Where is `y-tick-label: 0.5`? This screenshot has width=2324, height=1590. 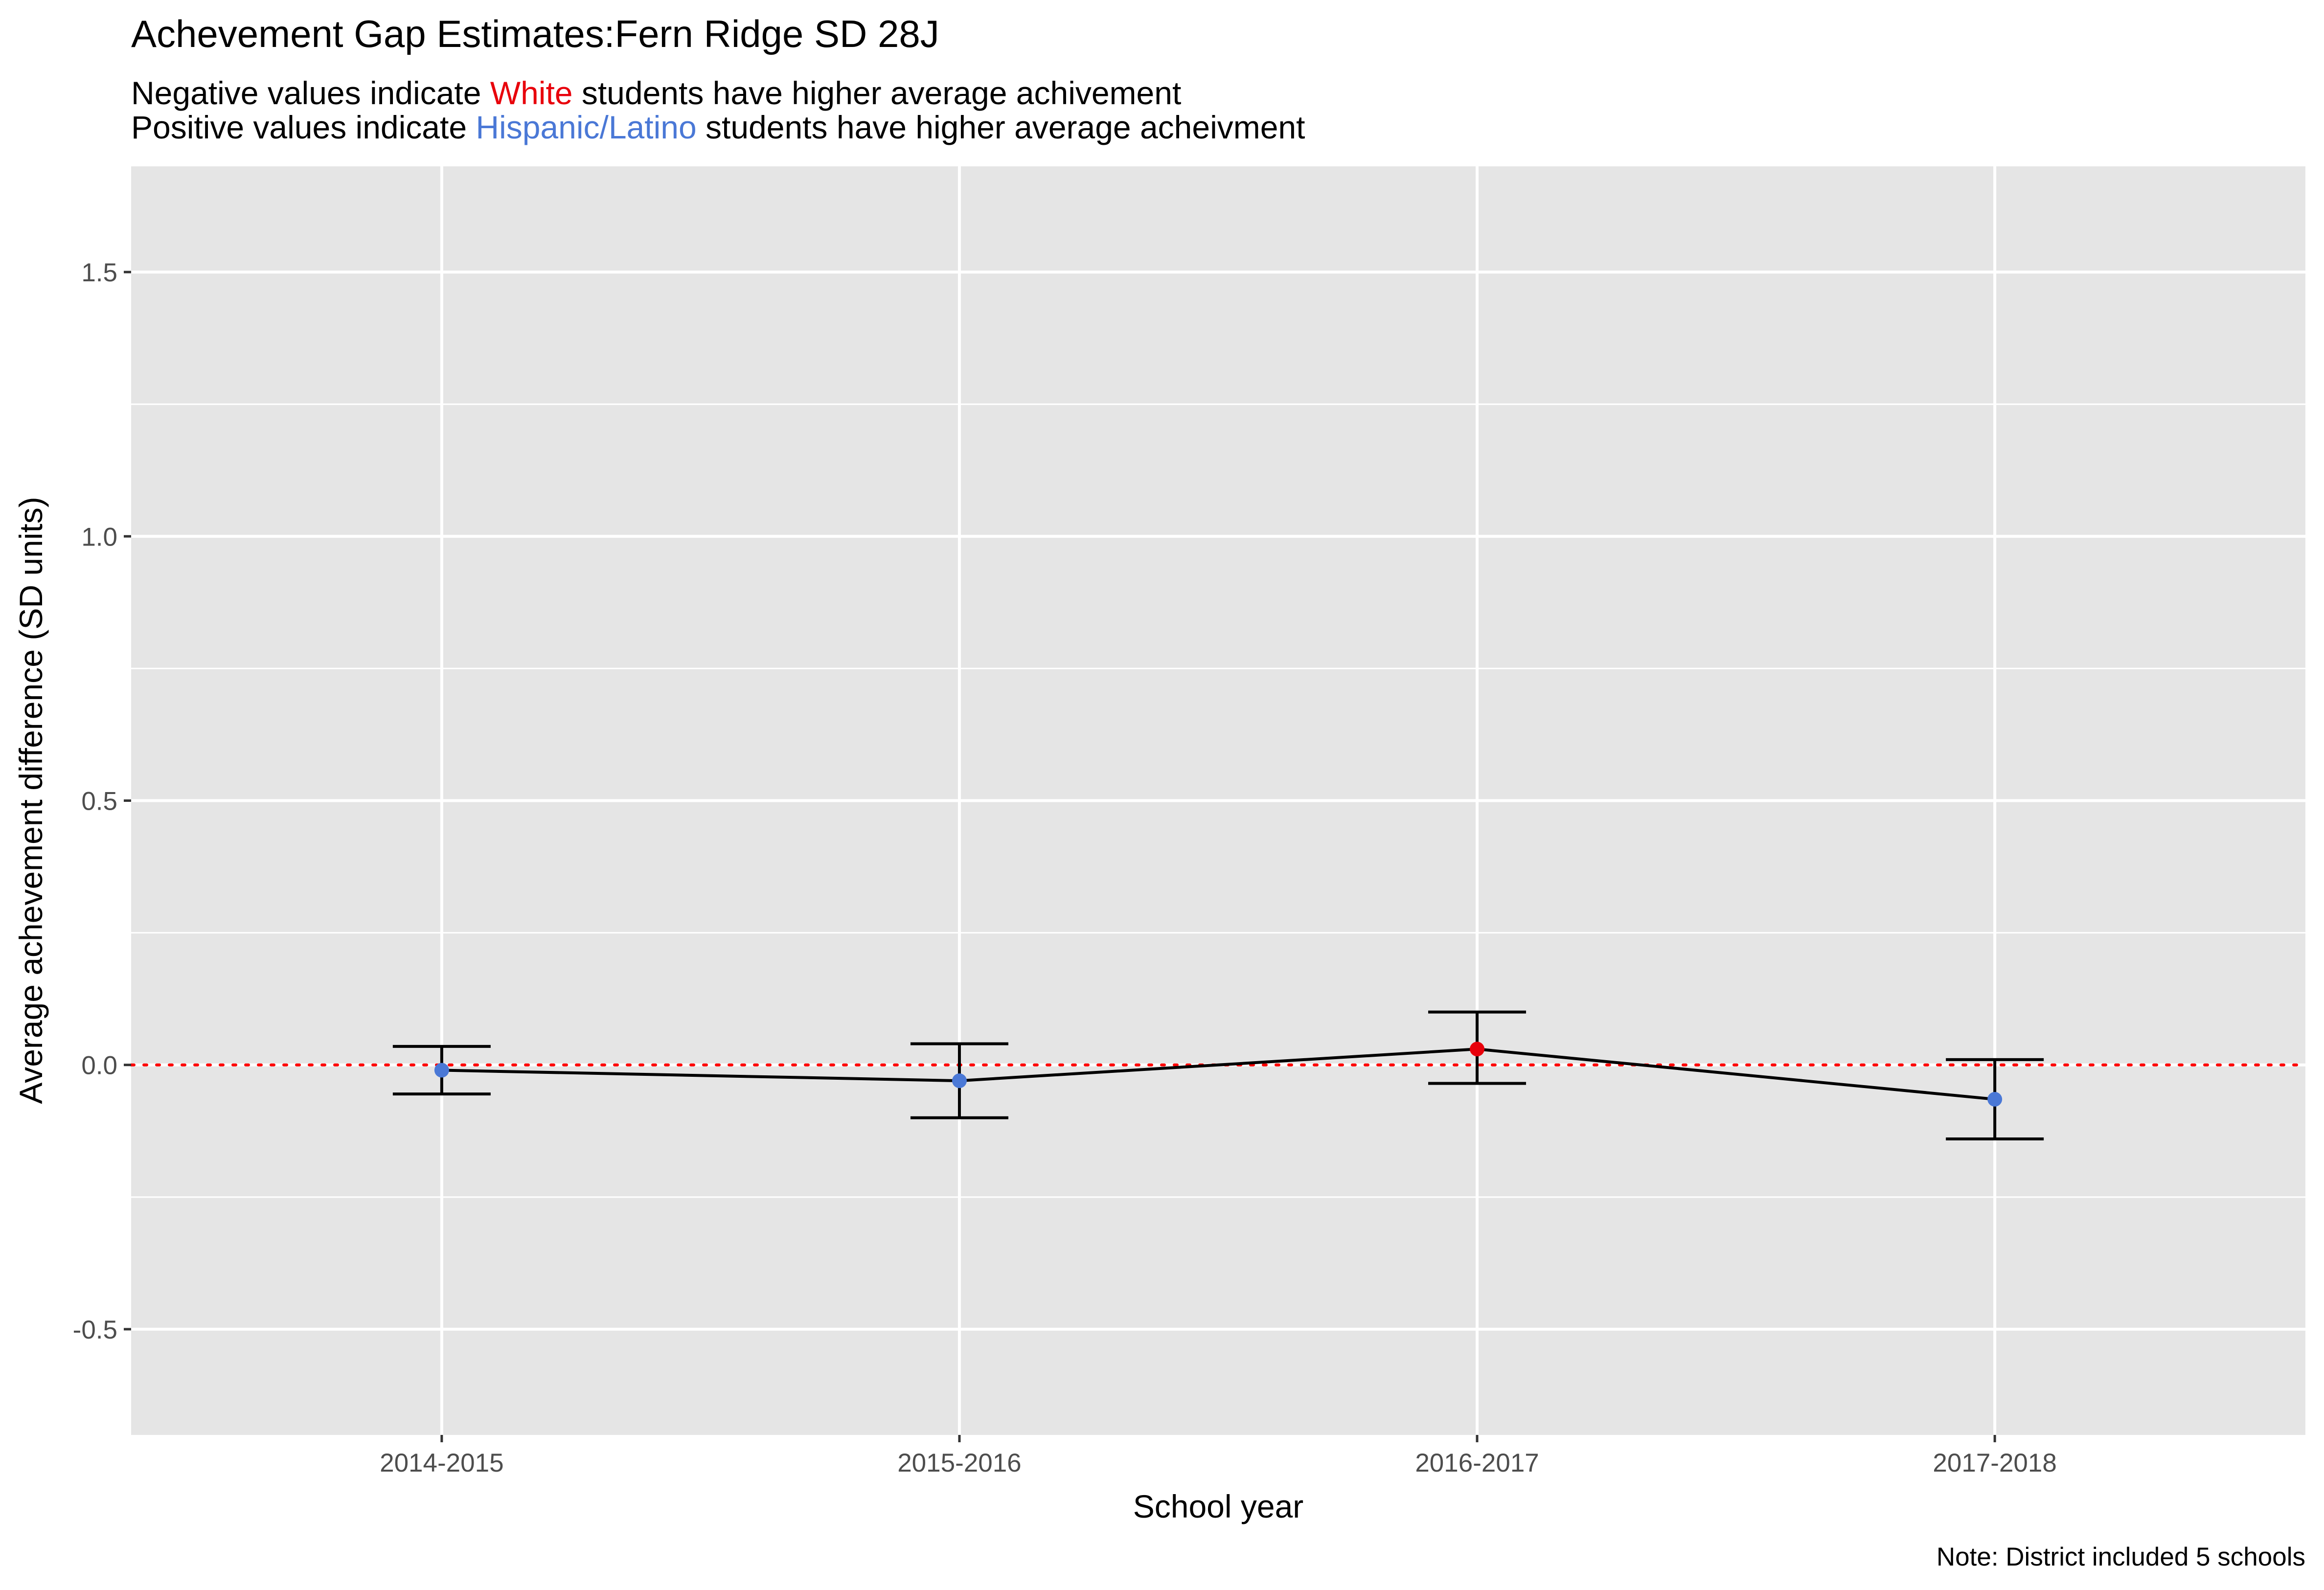
y-tick-label: 0.5 is located at coordinates (99, 802).